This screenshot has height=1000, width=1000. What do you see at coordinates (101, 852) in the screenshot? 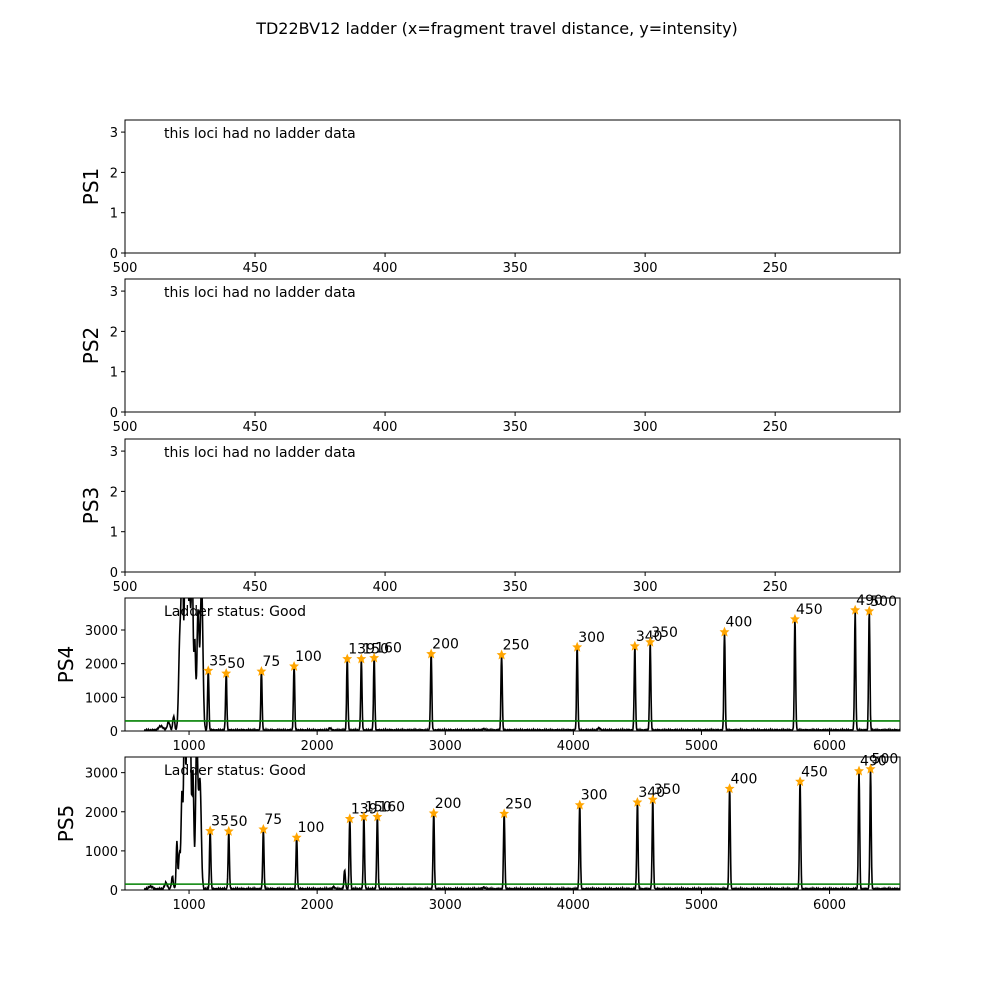
I see `y-tick-label: 1000` at bounding box center [101, 852].